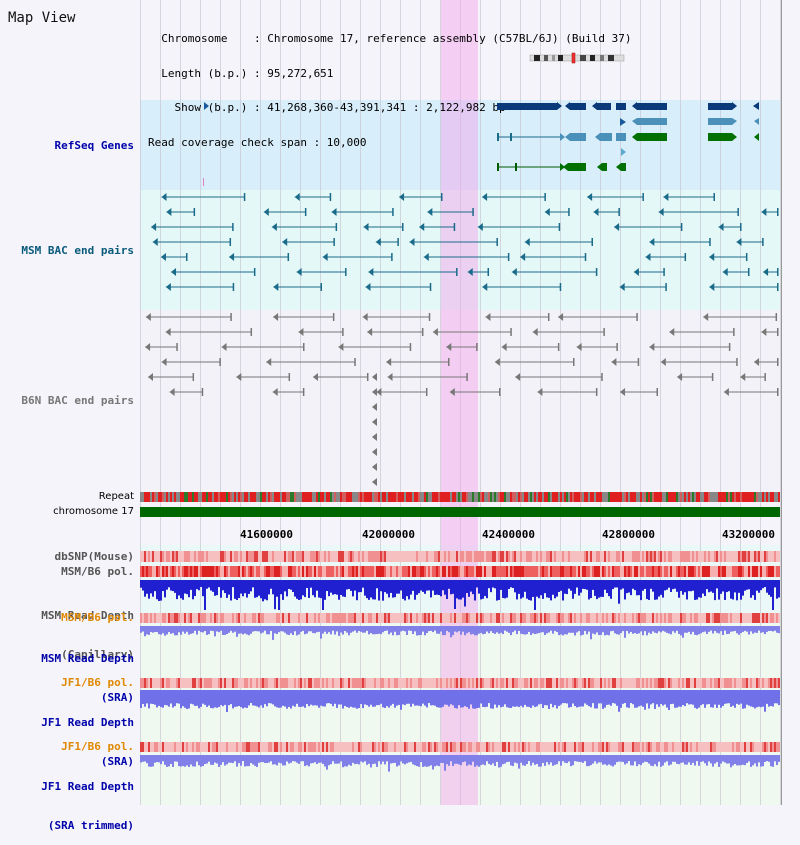 This screenshot has height=845, width=800. Describe the element at coordinates (241, 73) in the screenshot. I see `info-line-length: Length (b.p.) : 95,272,651` at that location.